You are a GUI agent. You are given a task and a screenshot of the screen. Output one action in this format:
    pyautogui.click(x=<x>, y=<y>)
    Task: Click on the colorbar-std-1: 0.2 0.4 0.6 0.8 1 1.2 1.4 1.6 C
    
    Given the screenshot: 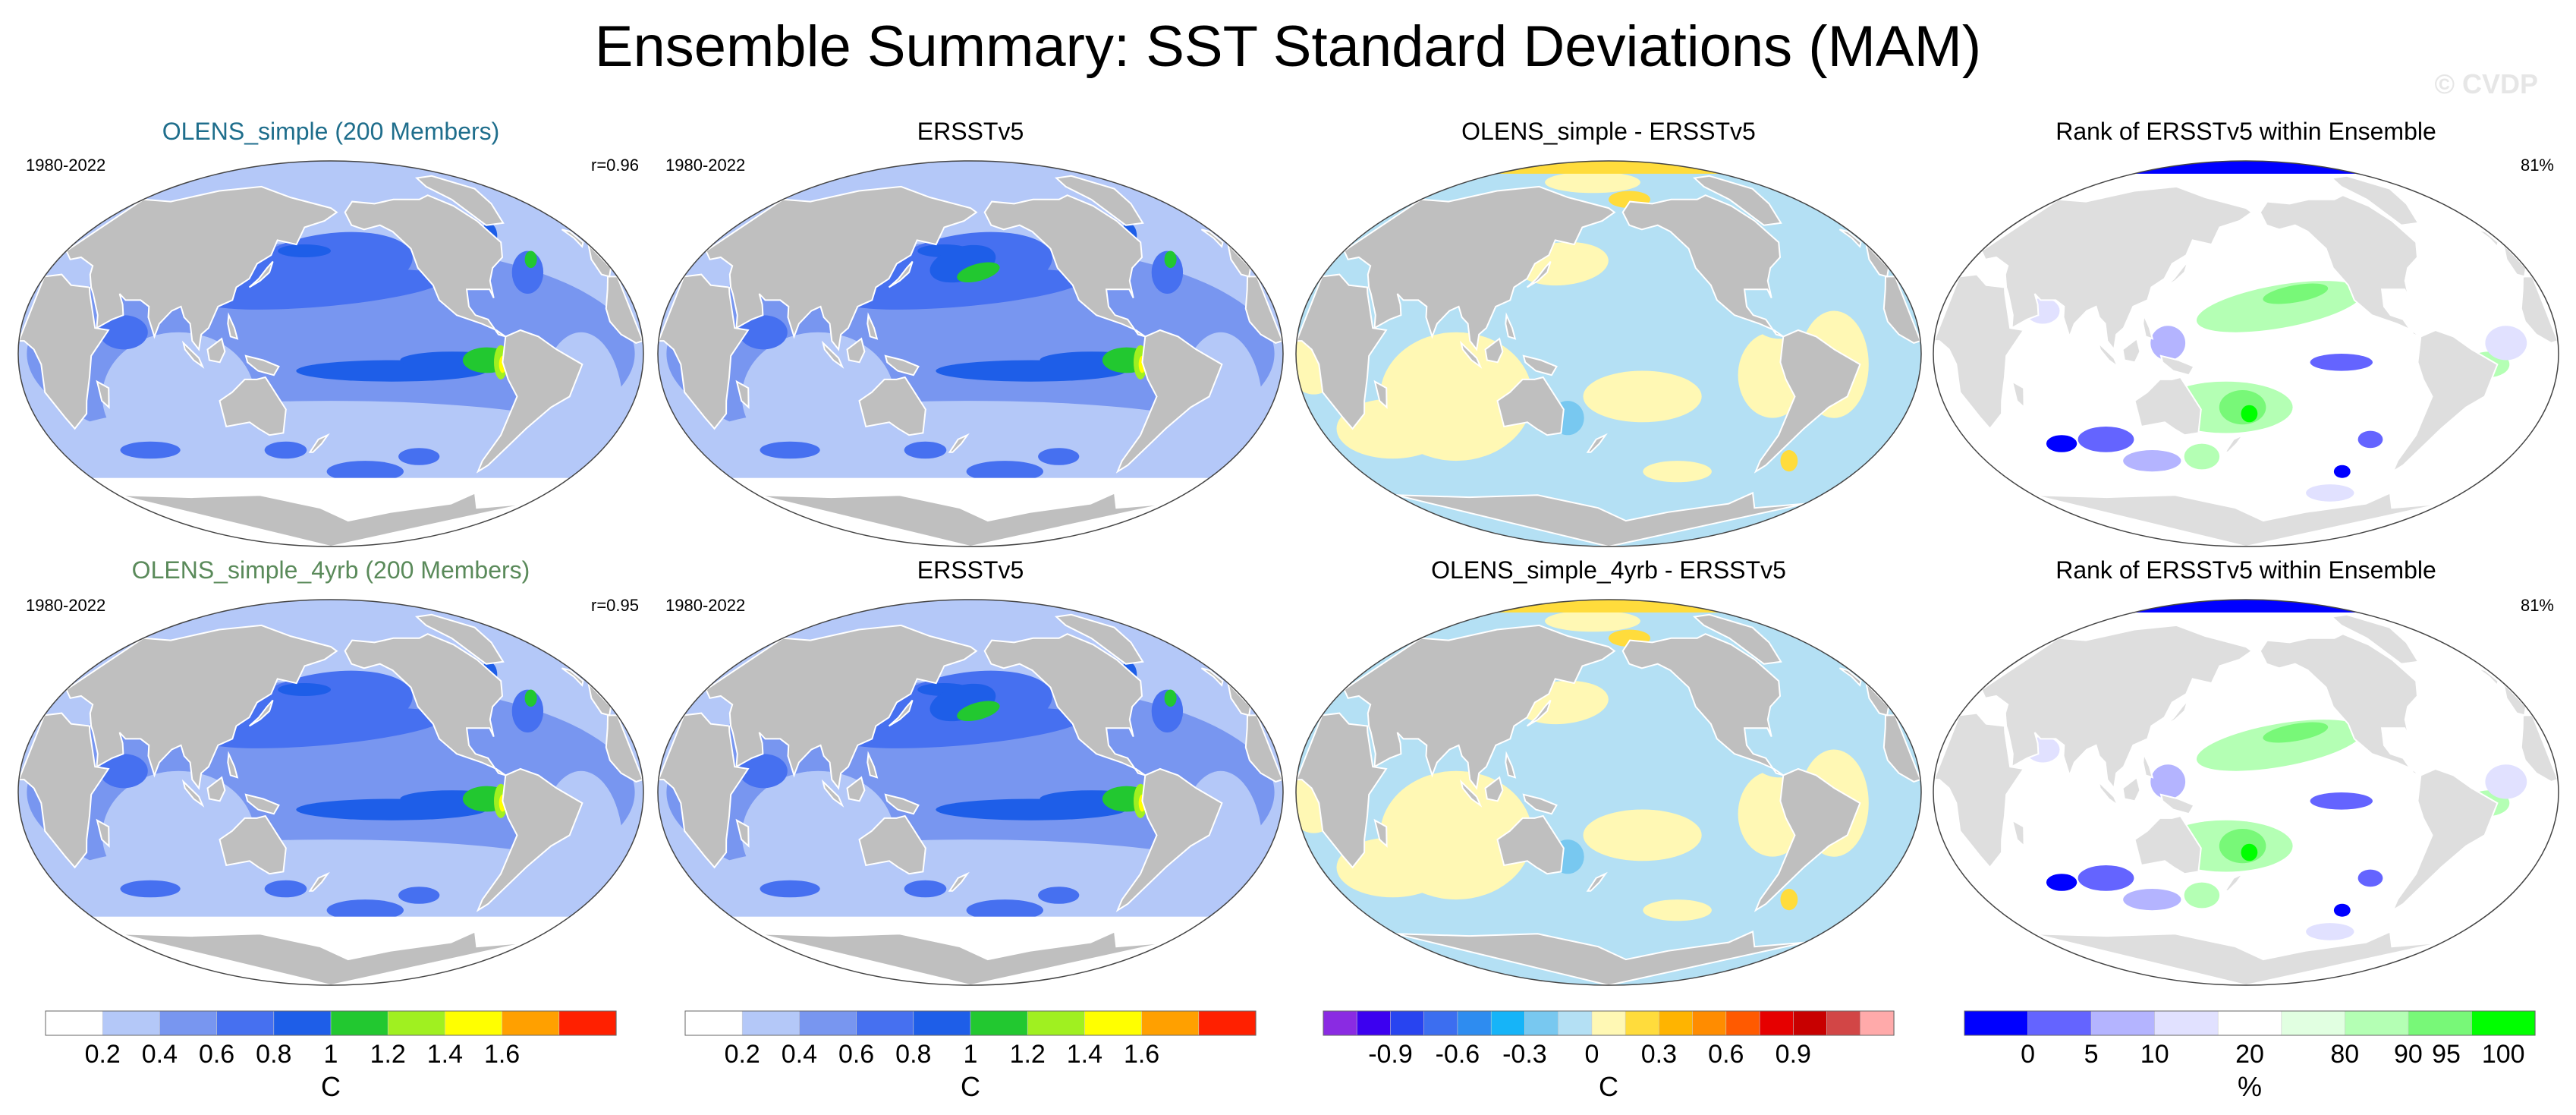 What is the action you would take?
    pyautogui.click(x=331, y=1056)
    